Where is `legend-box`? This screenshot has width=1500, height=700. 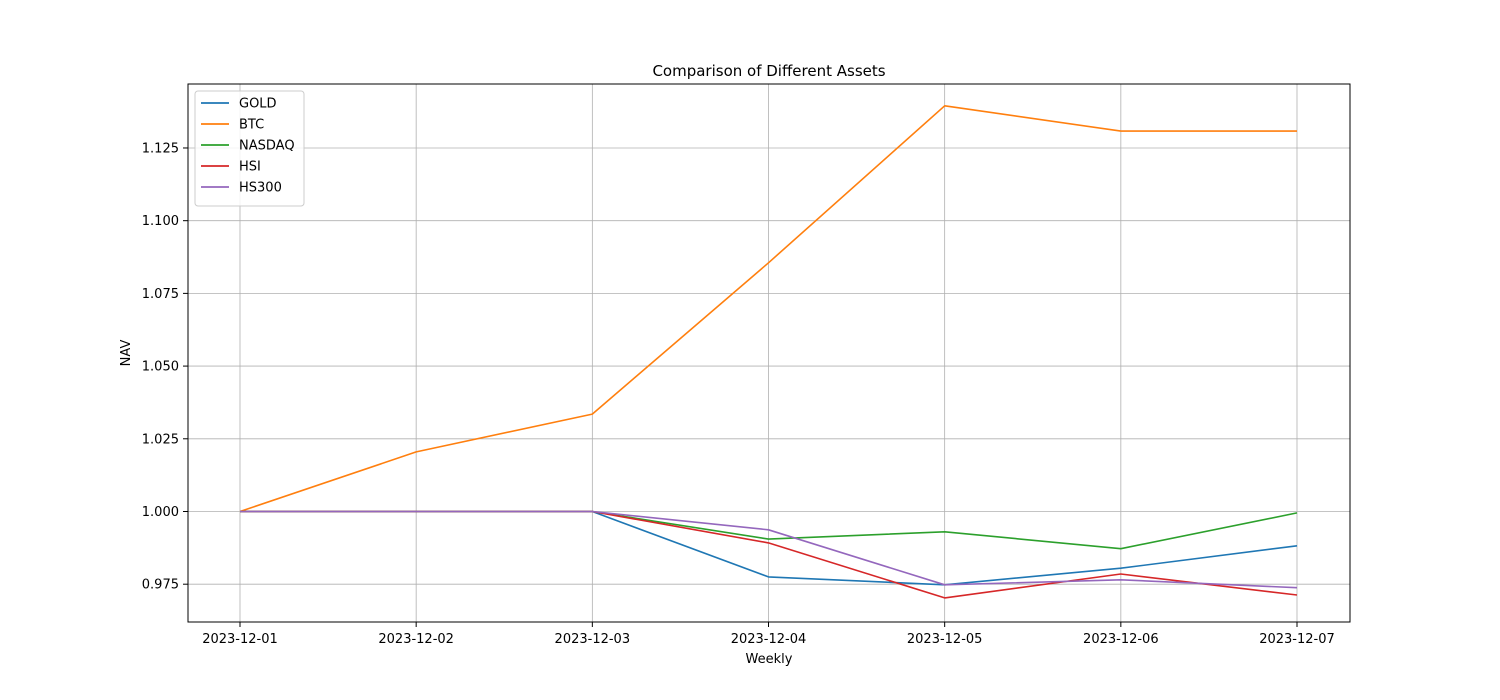
legend-box is located at coordinates (249, 148).